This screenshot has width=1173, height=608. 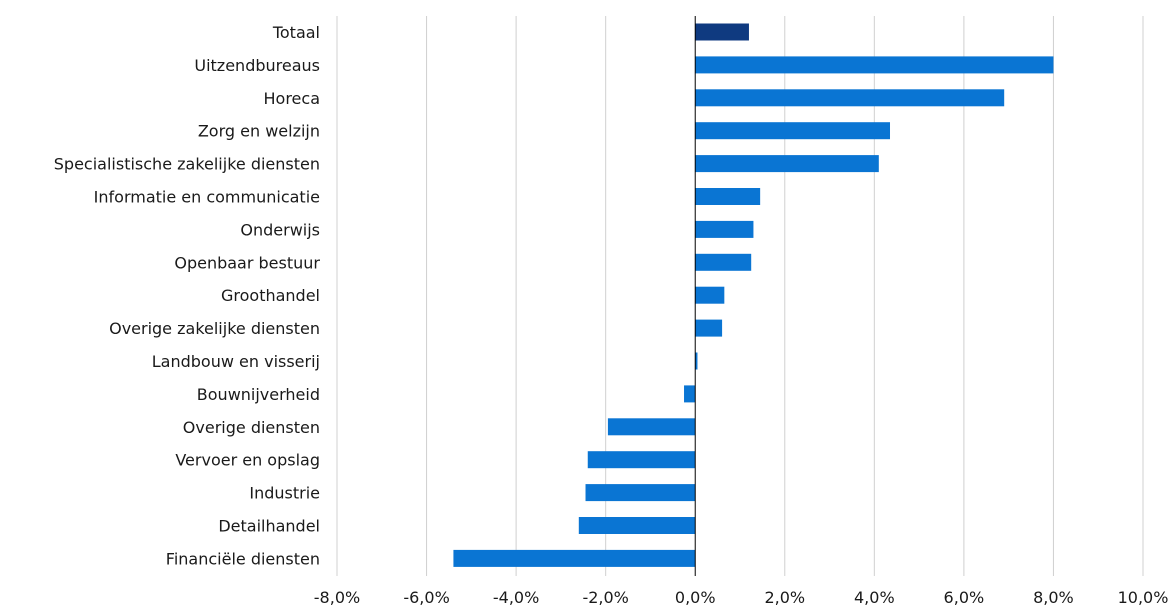 What do you see at coordinates (296, 32) in the screenshot?
I see `category-label: Totaal` at bounding box center [296, 32].